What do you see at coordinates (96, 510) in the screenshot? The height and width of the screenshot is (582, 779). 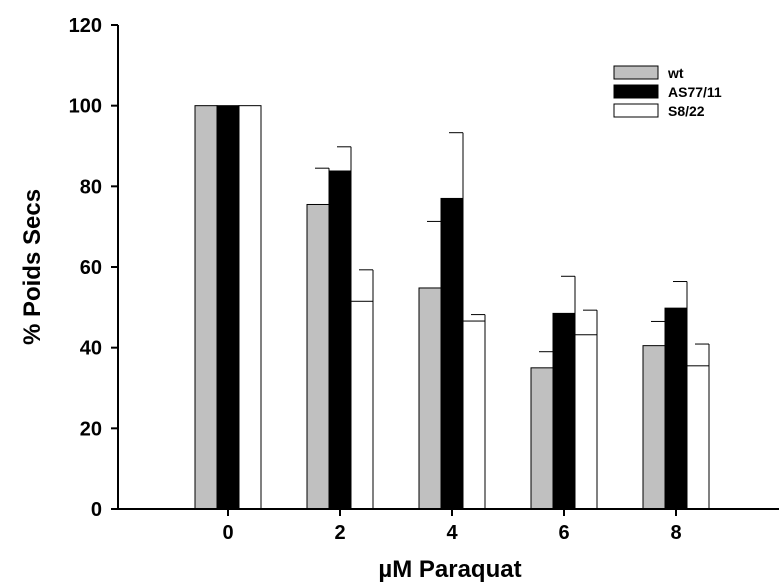 I see `y-tick-label: 0` at bounding box center [96, 510].